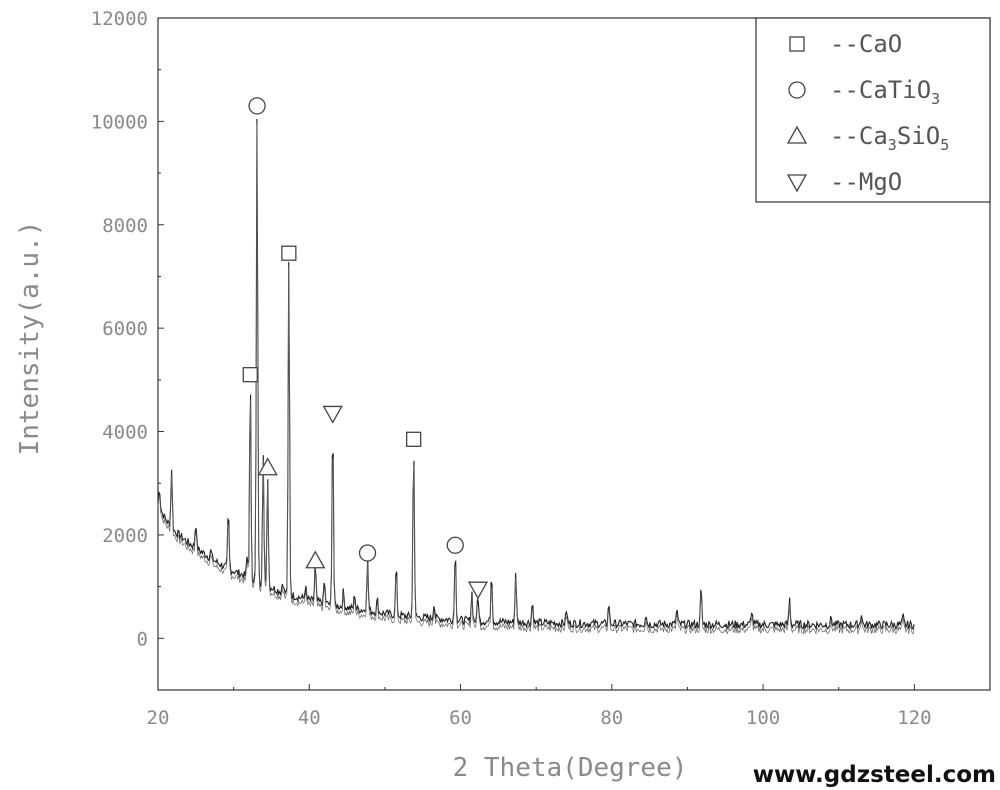 The height and width of the screenshot is (790, 1000). What do you see at coordinates (873, 110) in the screenshot?
I see `legend: --CaO --CaTiO3 --Ca3SiO5 --MgO` at bounding box center [873, 110].